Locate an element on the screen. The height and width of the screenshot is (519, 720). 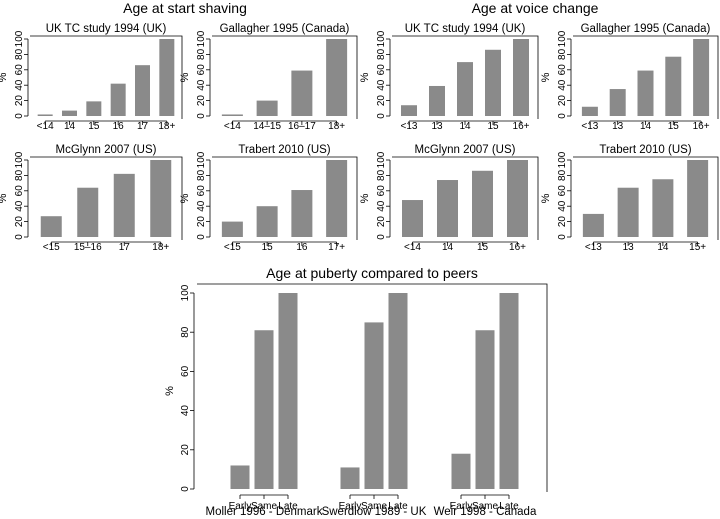
x-tick-label: 16–17 is located at coordinates (302, 126).